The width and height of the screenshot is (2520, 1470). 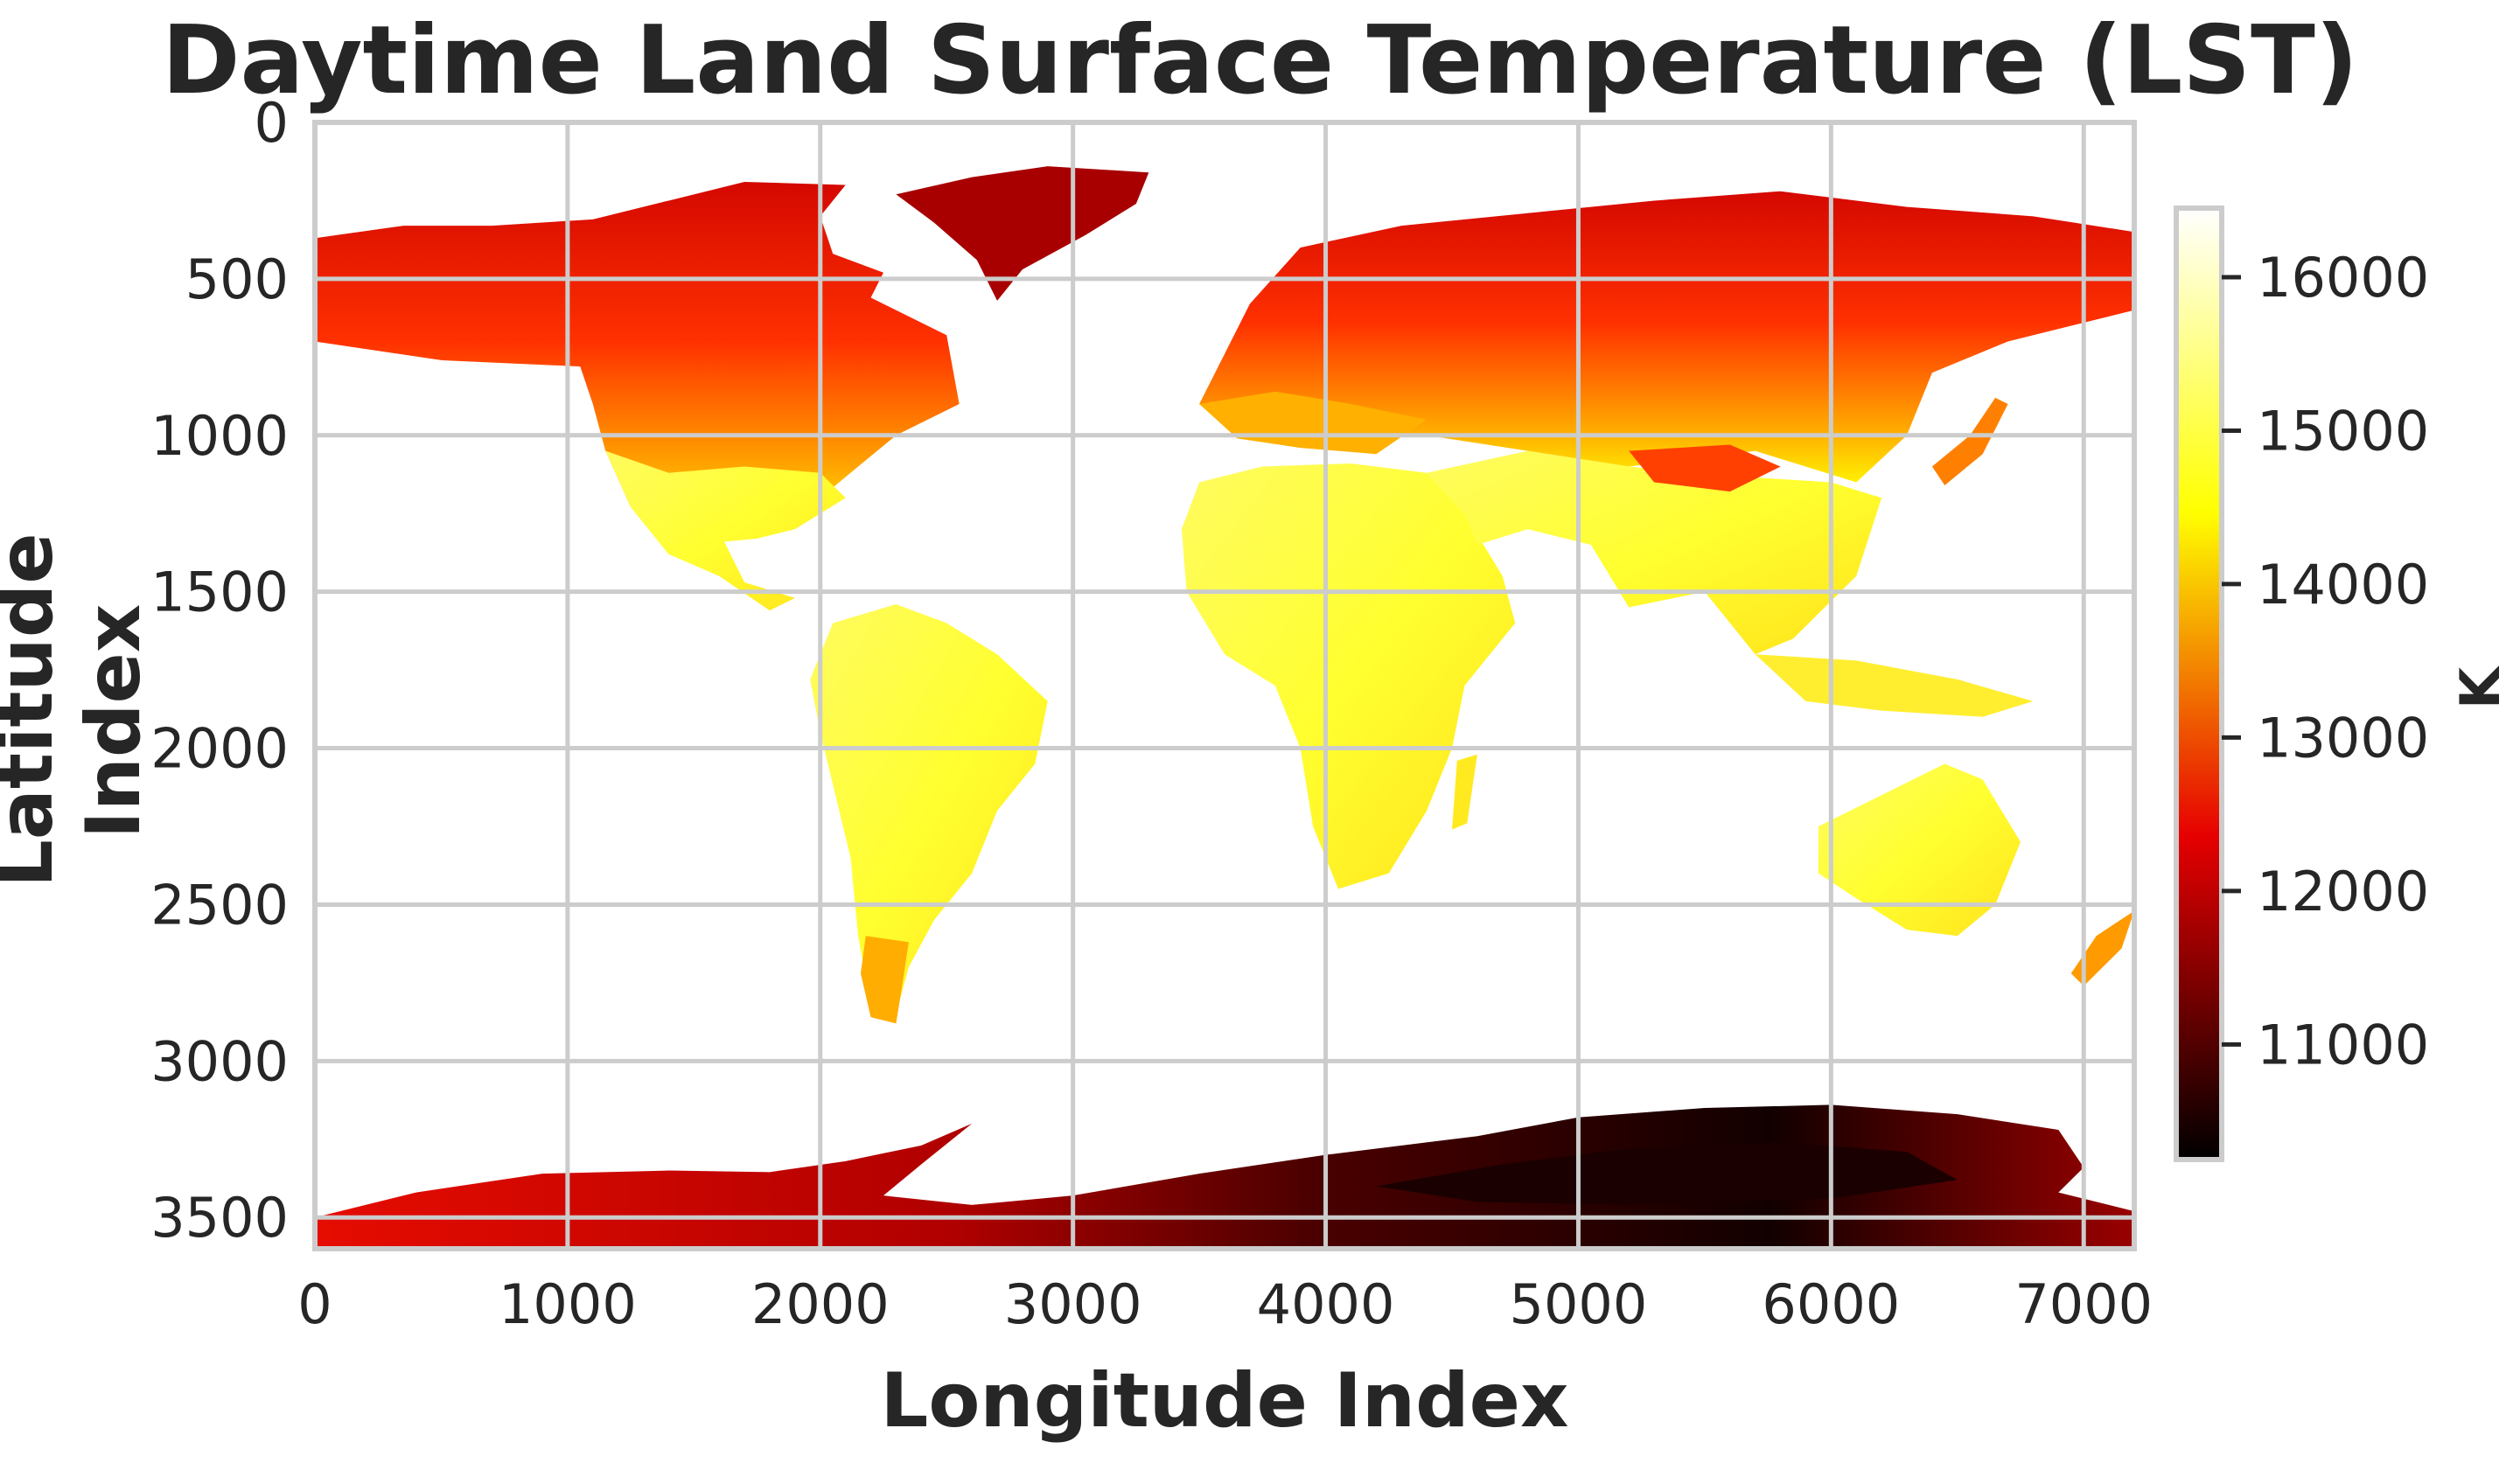 I want to click on x-tick-label: 6000, so click(x=1831, y=1304).